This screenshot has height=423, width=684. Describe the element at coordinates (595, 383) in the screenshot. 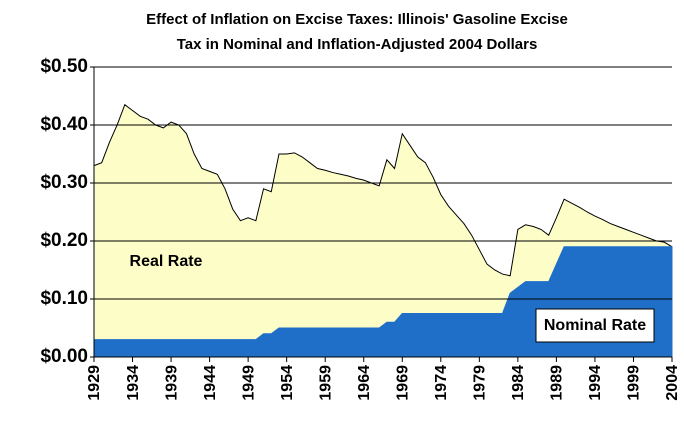

I see `x-tick-label: 1994` at that location.